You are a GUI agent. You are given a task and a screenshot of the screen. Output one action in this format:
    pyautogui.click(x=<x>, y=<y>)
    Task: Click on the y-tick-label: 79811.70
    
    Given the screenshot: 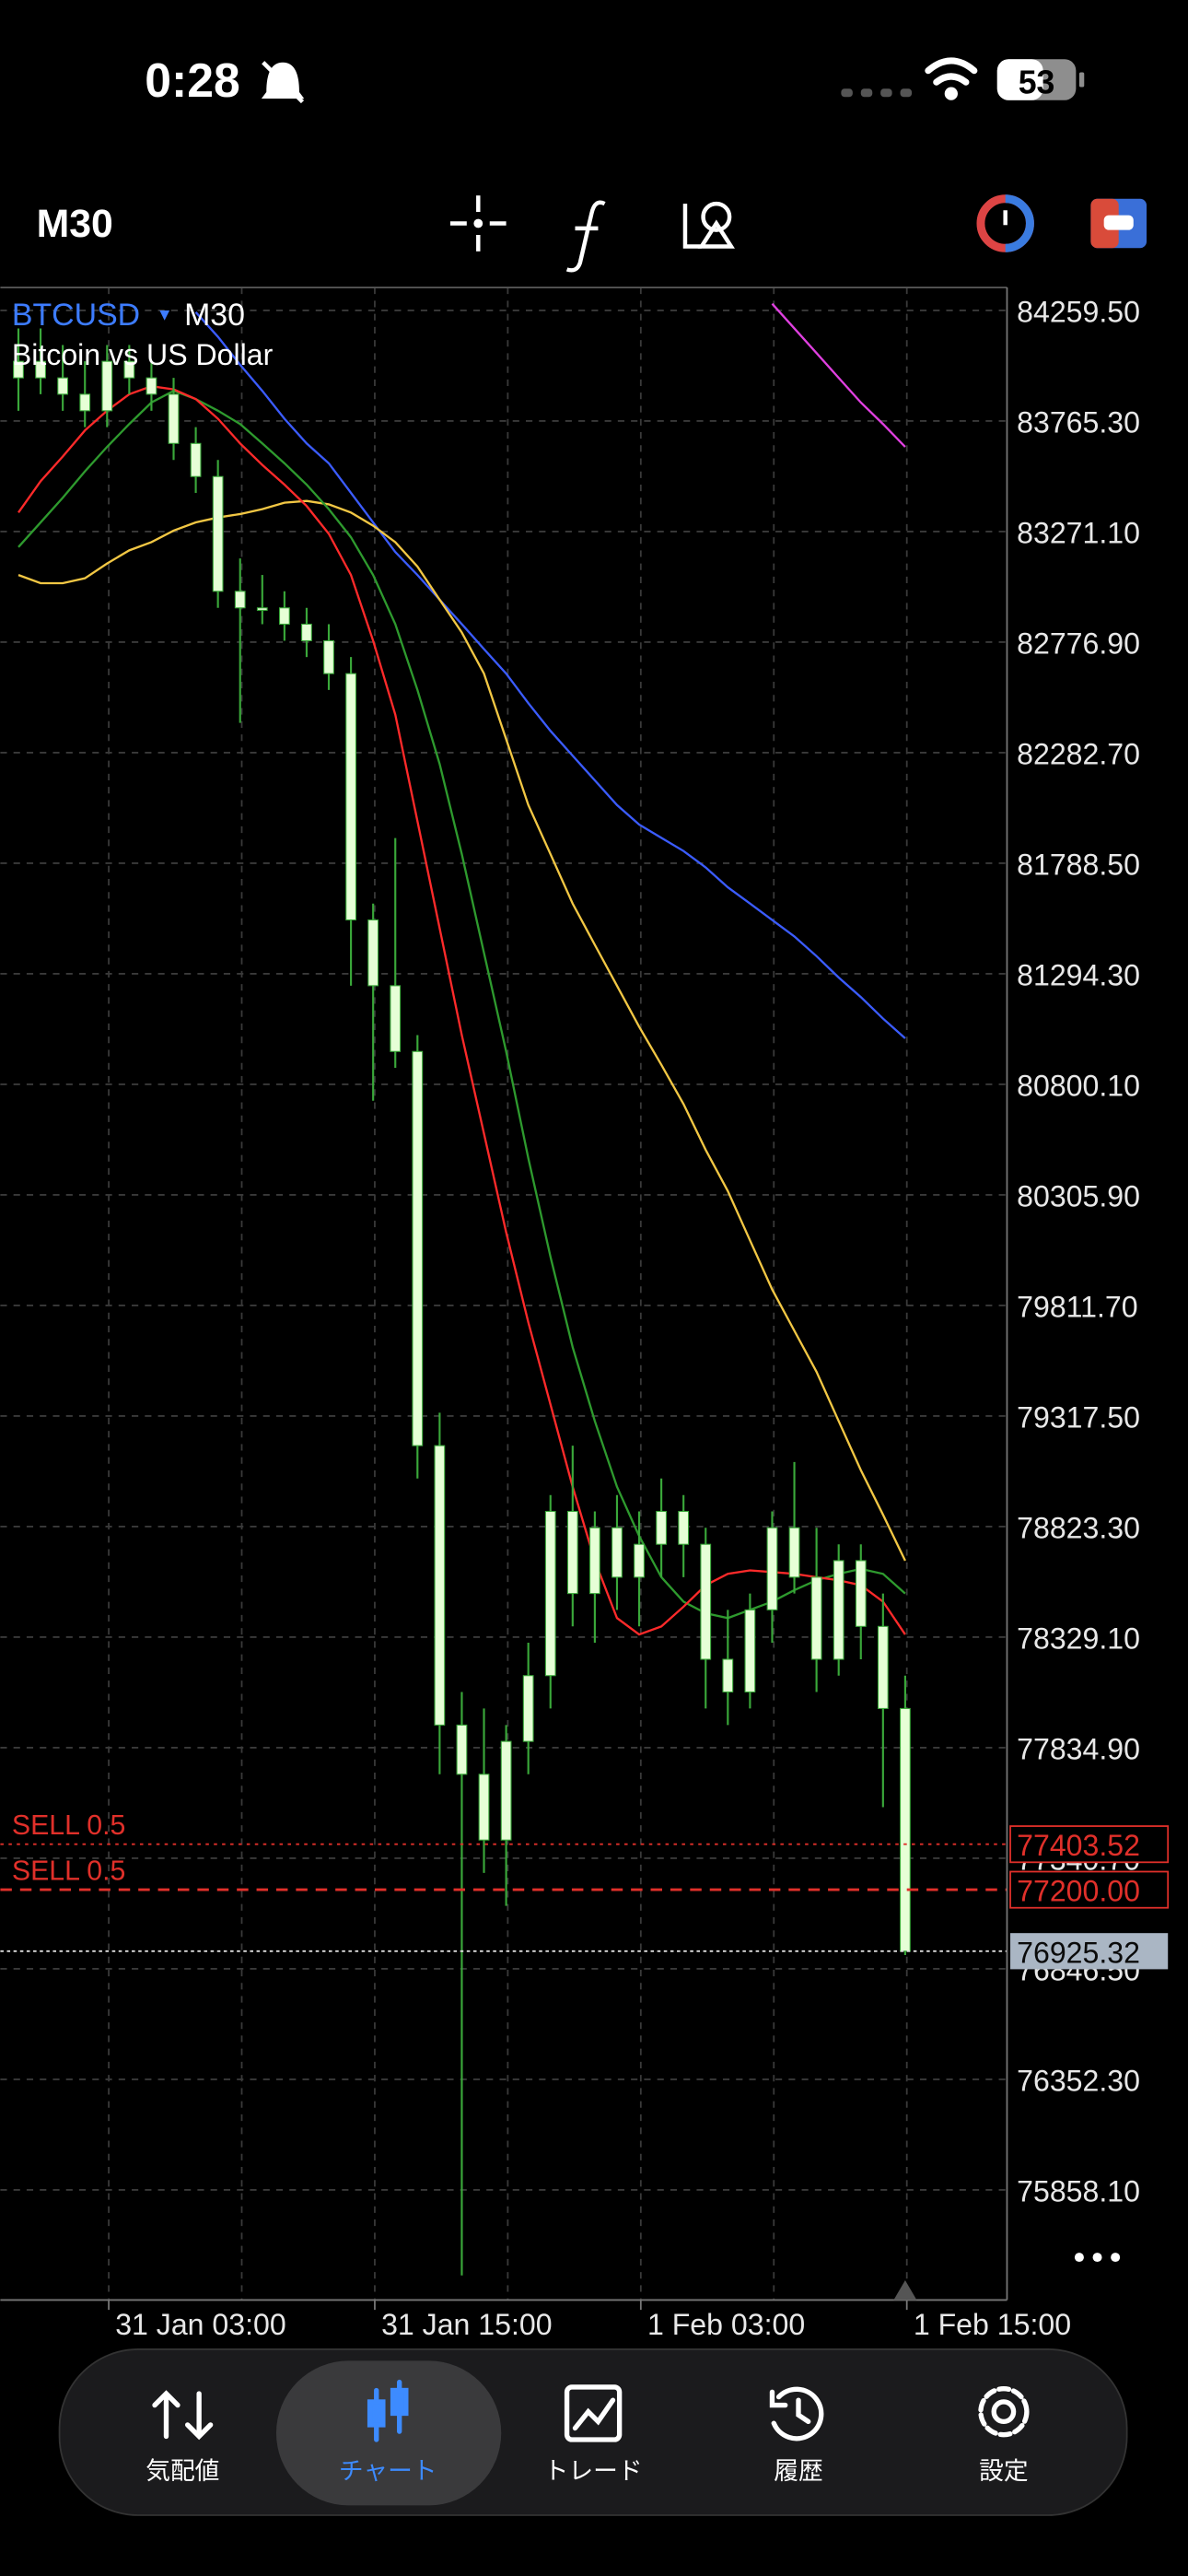 What is the action you would take?
    pyautogui.click(x=1077, y=1306)
    